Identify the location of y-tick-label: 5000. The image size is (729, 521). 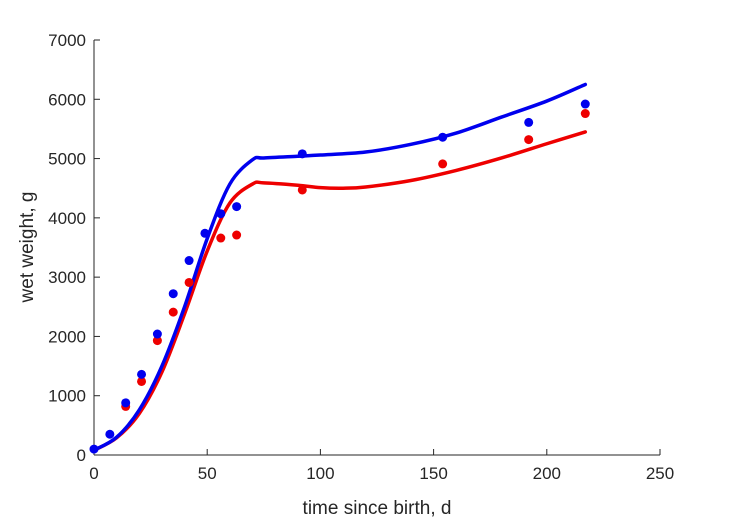
(67, 159).